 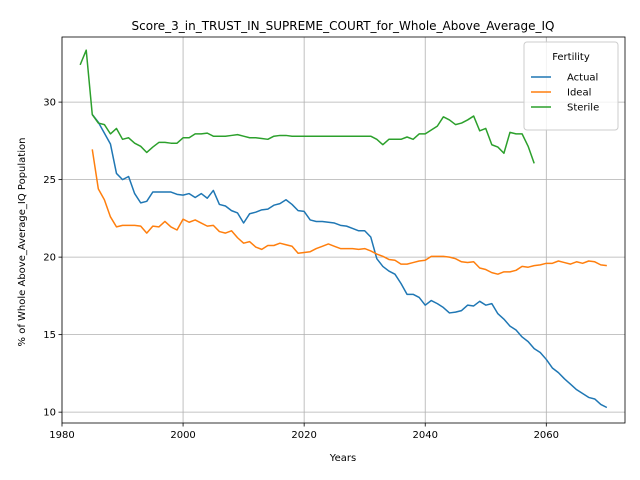 What do you see at coordinates (61, 435) in the screenshot?
I see `x-tick-label: 1980` at bounding box center [61, 435].